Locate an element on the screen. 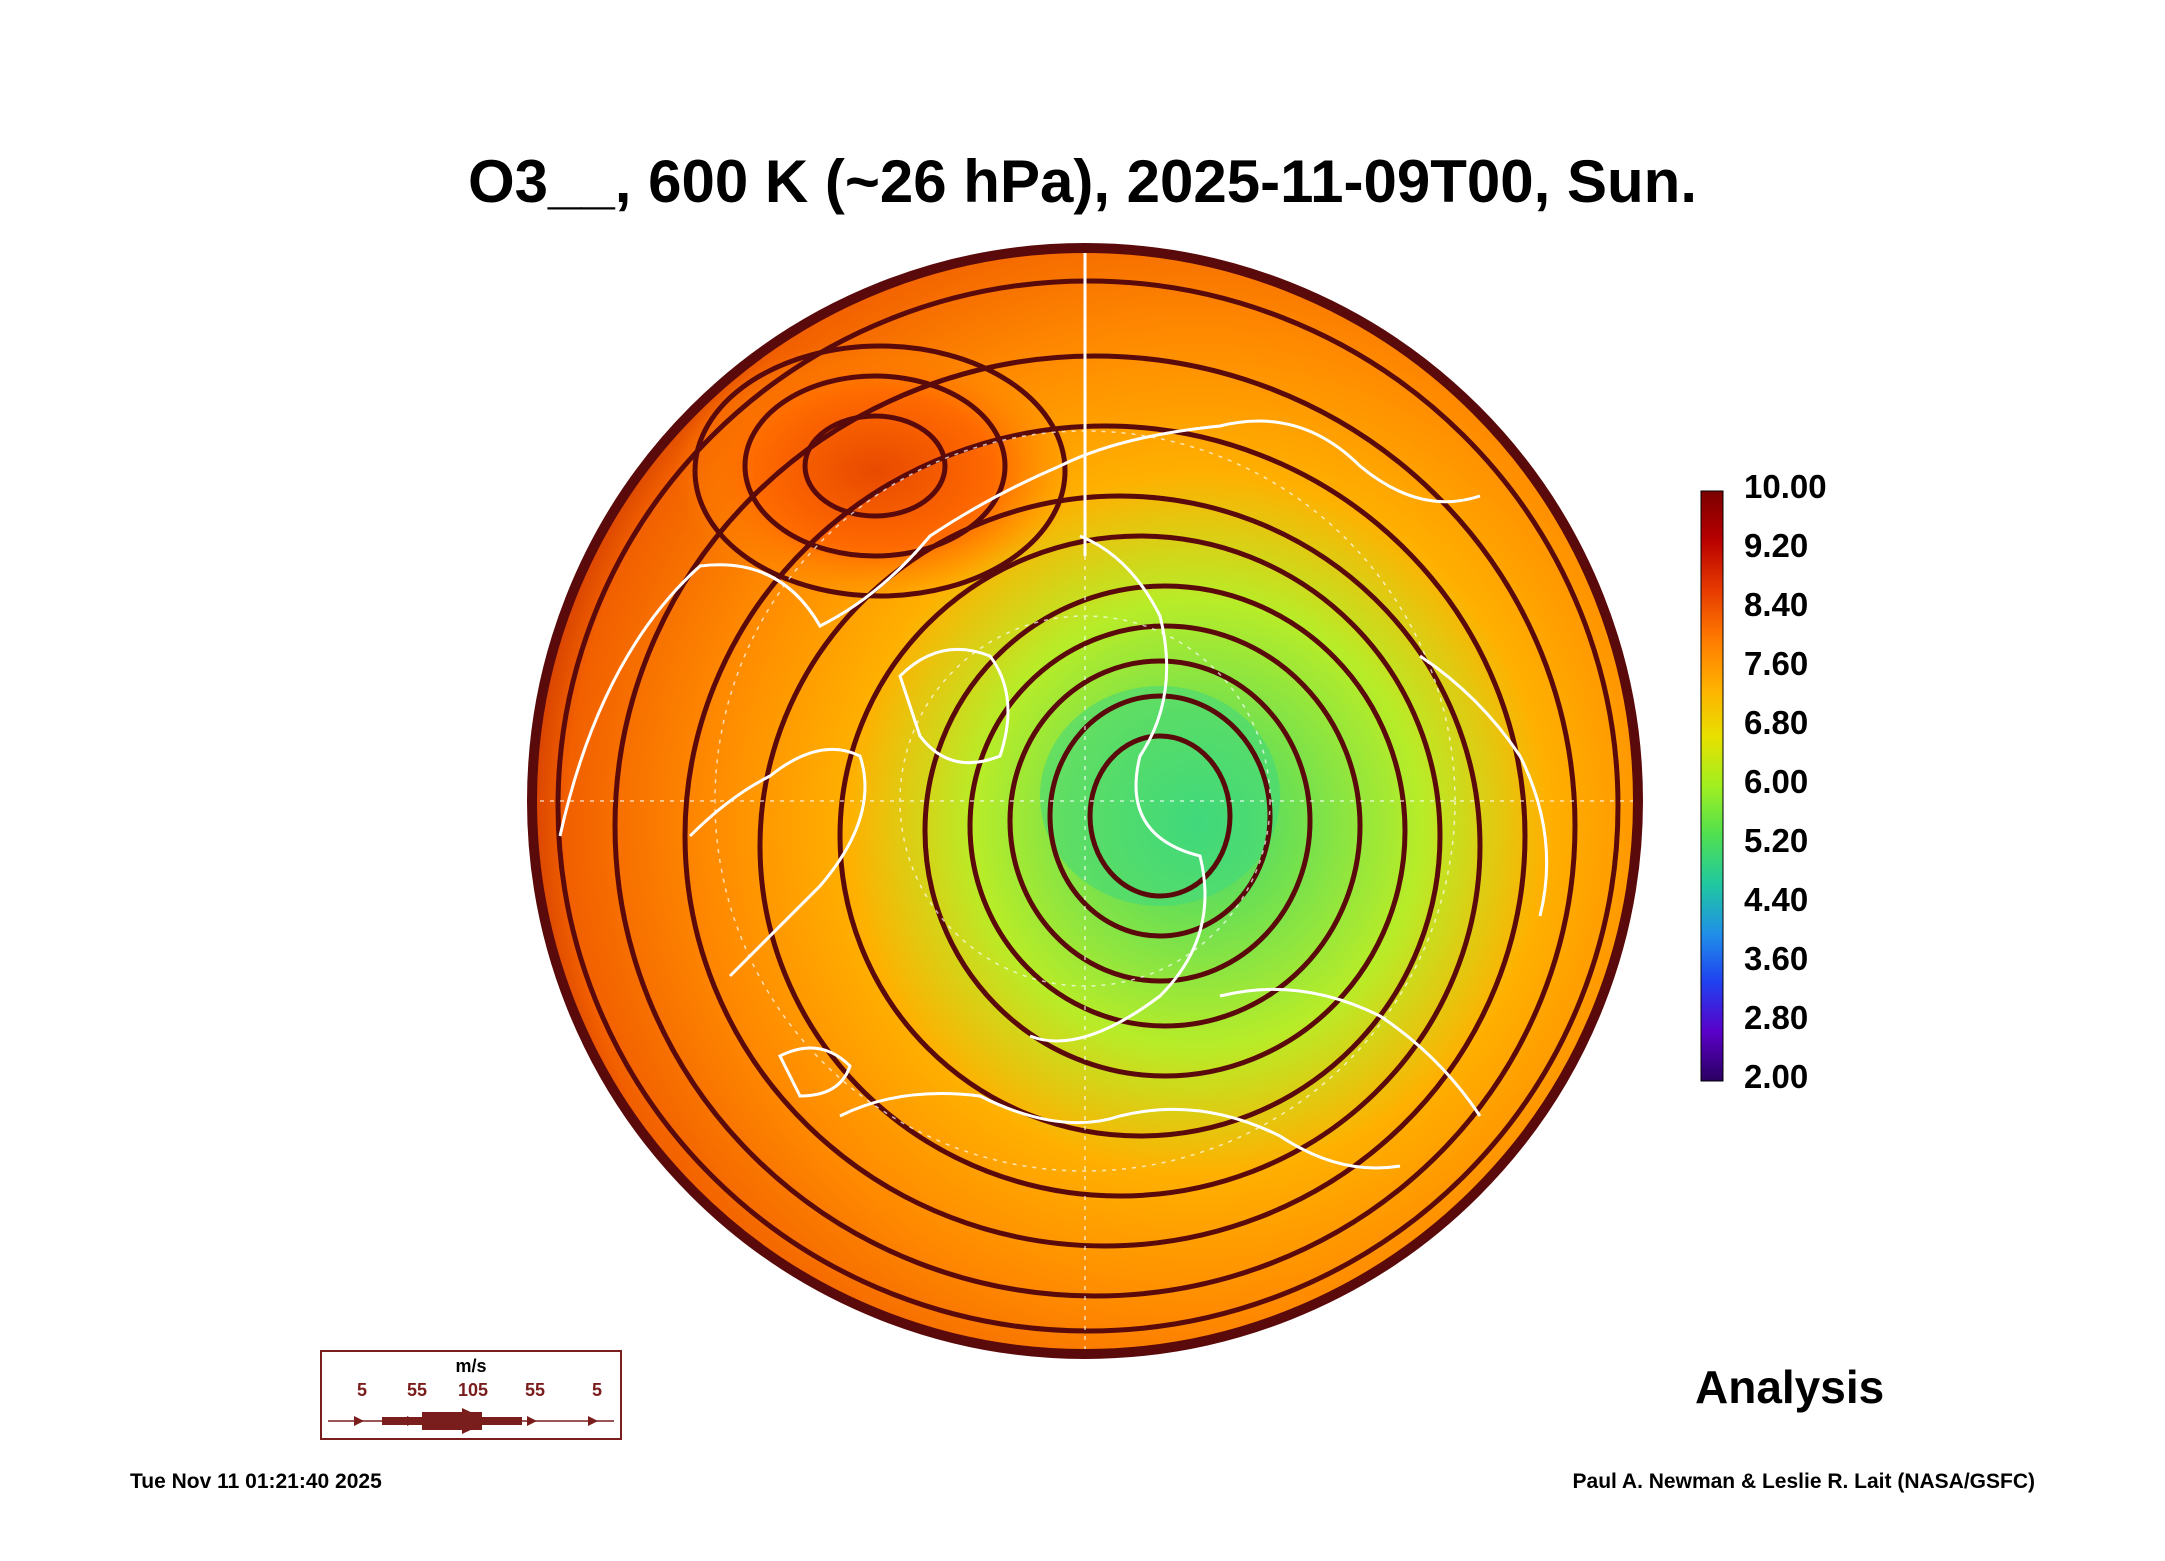 The width and height of the screenshot is (2165, 1561). wind-speed-legend: m/s 5 55 105 55 5 is located at coordinates (471, 1395).